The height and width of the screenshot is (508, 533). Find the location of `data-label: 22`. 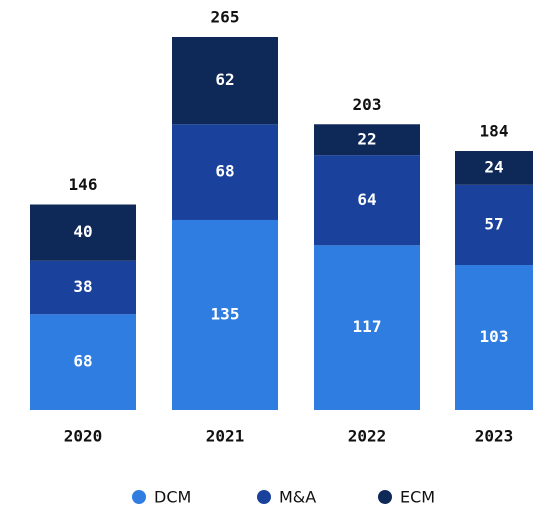

data-label: 22 is located at coordinates (366, 138).